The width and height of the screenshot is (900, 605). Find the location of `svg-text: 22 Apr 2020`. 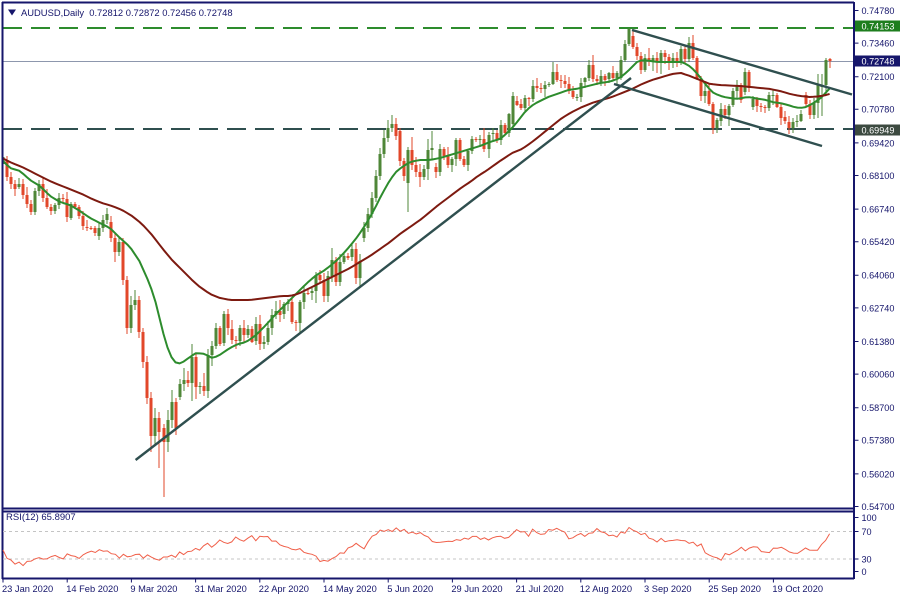

svg-text: 22 Apr 2020 is located at coordinates (284, 589).